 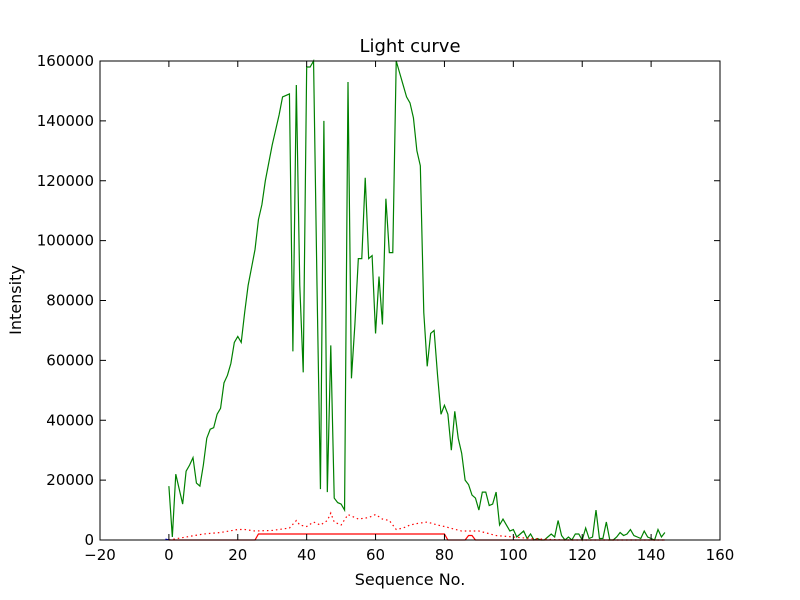 What do you see at coordinates (70, 480) in the screenshot?
I see `y-tick-label: 20000` at bounding box center [70, 480].